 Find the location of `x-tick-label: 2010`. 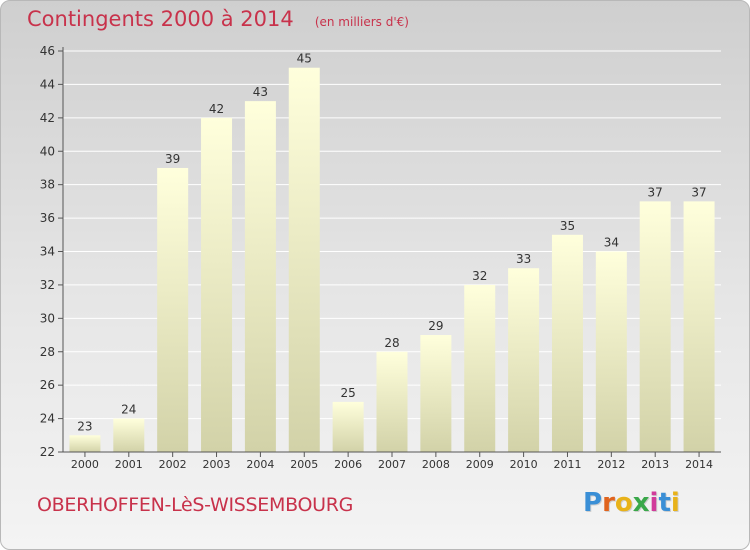

x-tick-label: 2010 is located at coordinates (524, 464).